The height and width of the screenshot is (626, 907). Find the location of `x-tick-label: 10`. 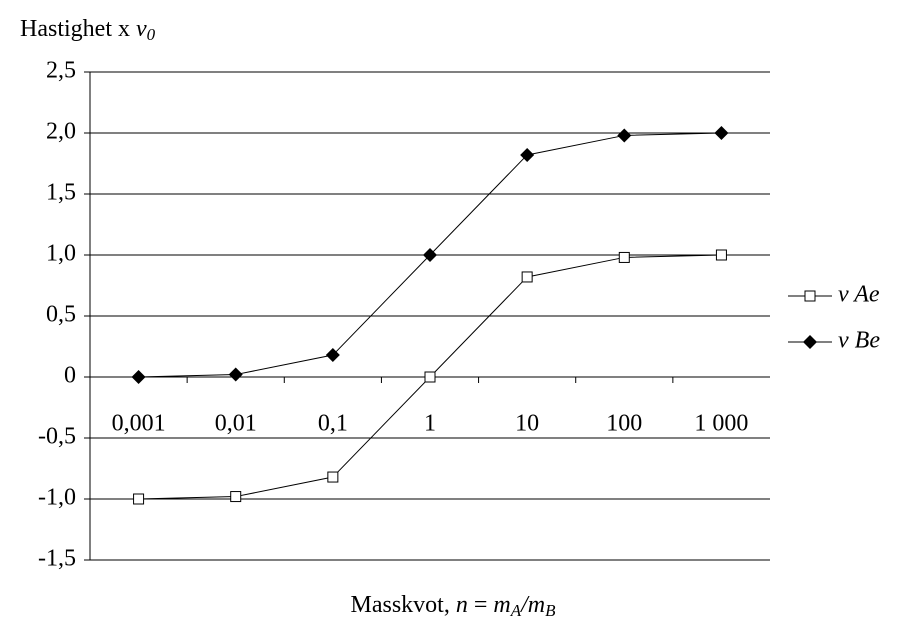

x-tick-label: 10 is located at coordinates (527, 424).